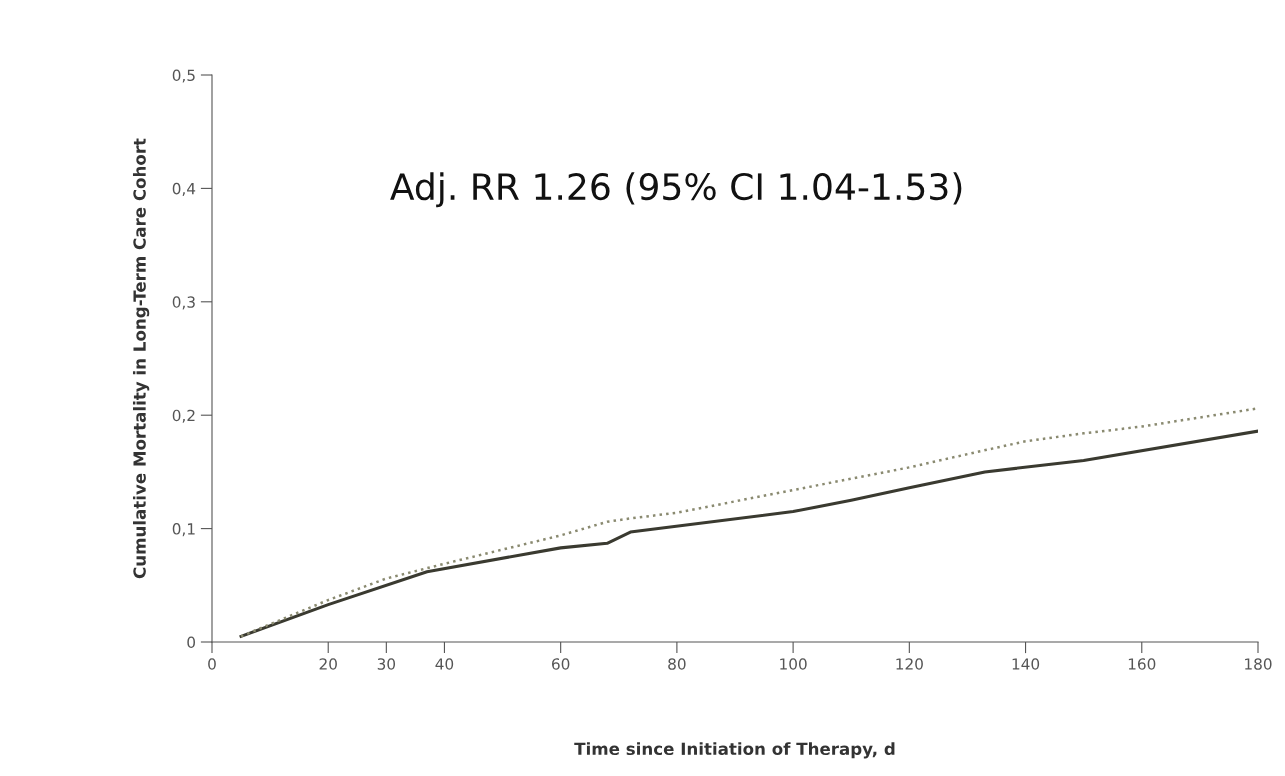 This screenshot has height=776, width=1285. Describe the element at coordinates (328, 664) in the screenshot. I see `x-tick-label: 20` at that location.